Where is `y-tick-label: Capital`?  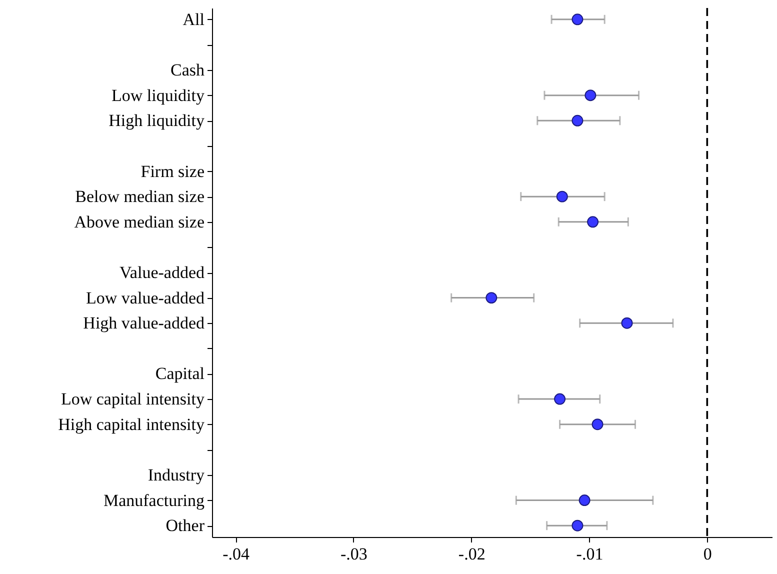 y-tick-label: Capital is located at coordinates (180, 374).